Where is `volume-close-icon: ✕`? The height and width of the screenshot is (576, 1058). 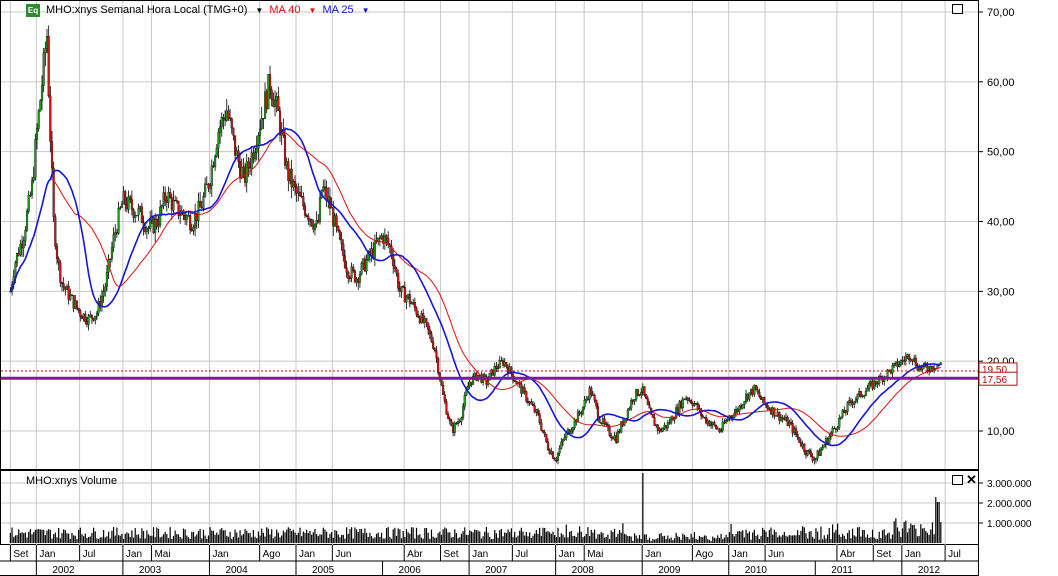
volume-close-icon: ✕ is located at coordinates (971, 479).